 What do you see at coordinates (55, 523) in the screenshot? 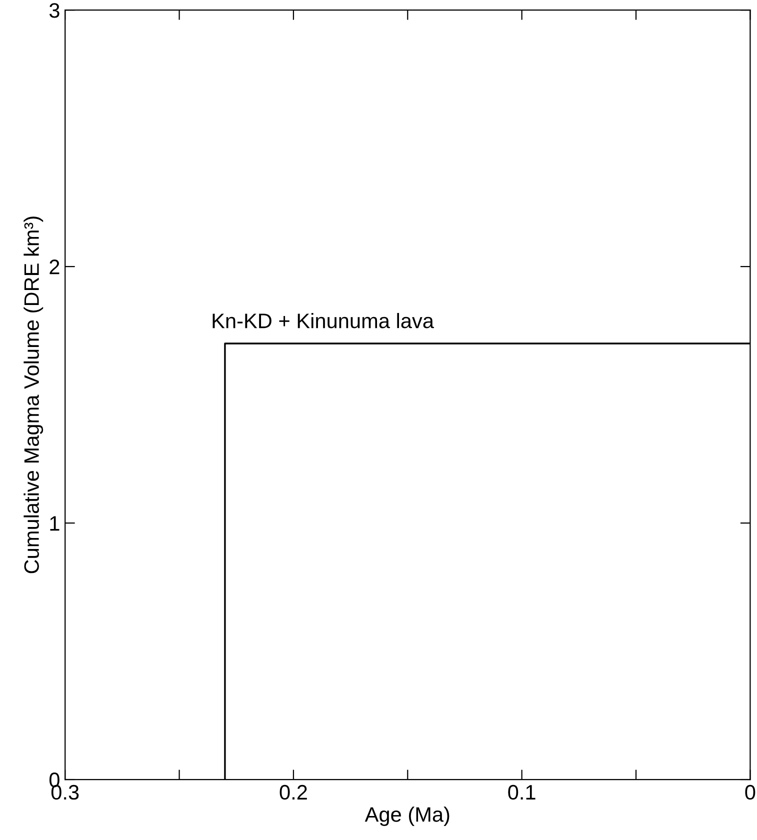
I see `y-tick-label: 1` at bounding box center [55, 523].